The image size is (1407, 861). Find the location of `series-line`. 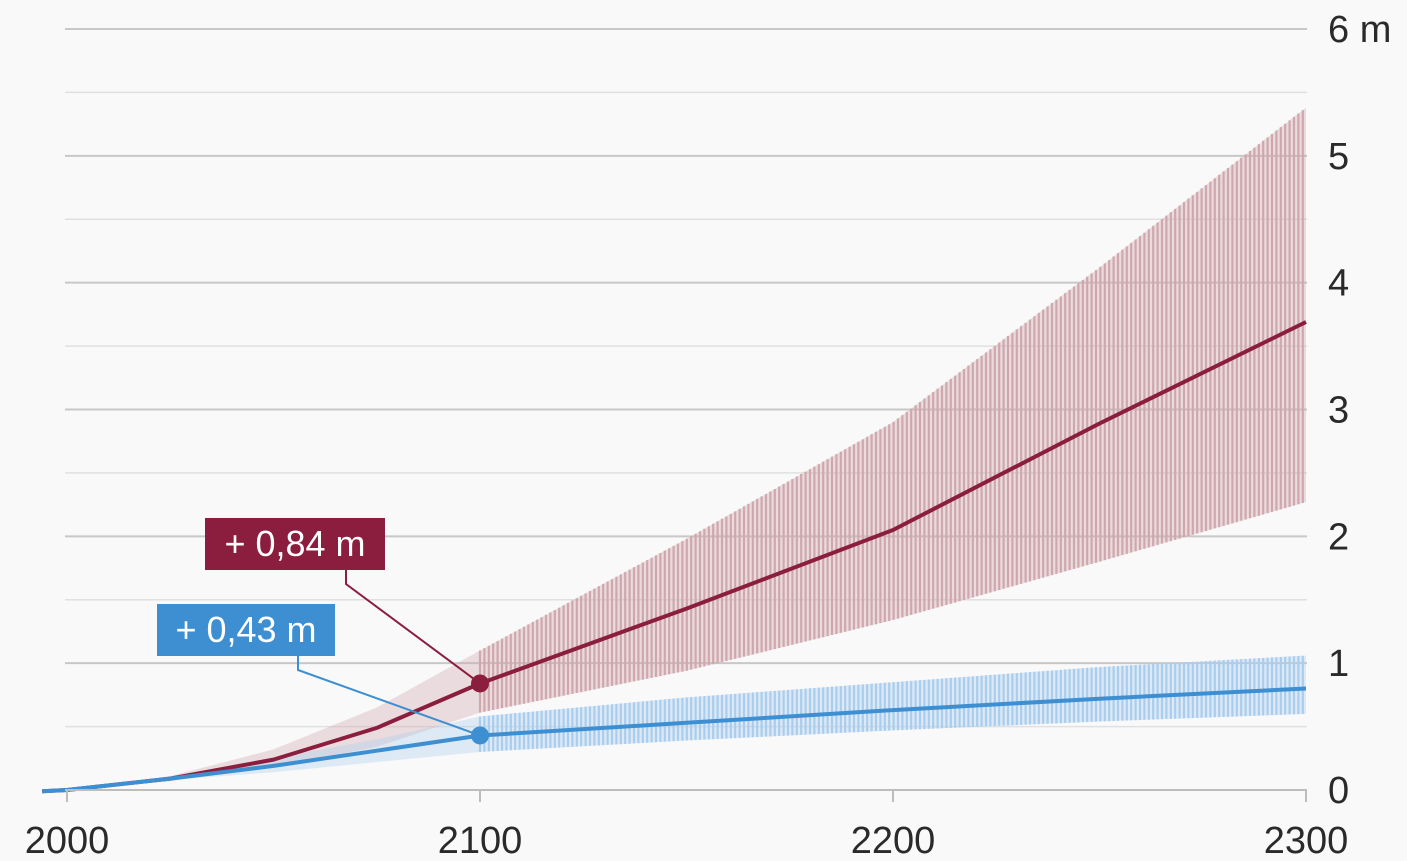

series-line is located at coordinates (674, 740).